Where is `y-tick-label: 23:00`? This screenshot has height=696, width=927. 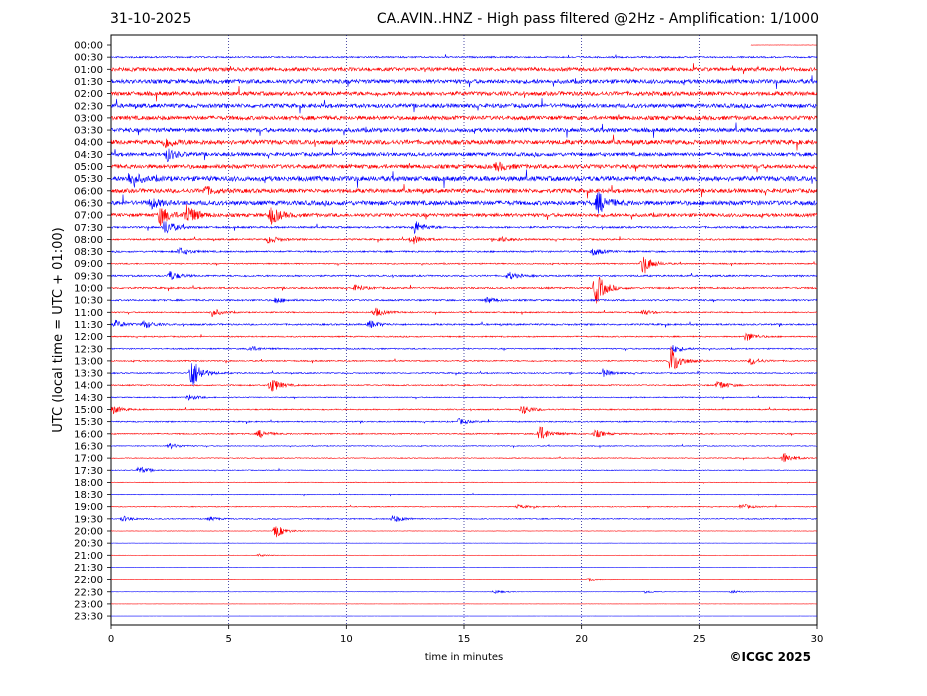
y-tick-label: 23:00 is located at coordinates (88, 604).